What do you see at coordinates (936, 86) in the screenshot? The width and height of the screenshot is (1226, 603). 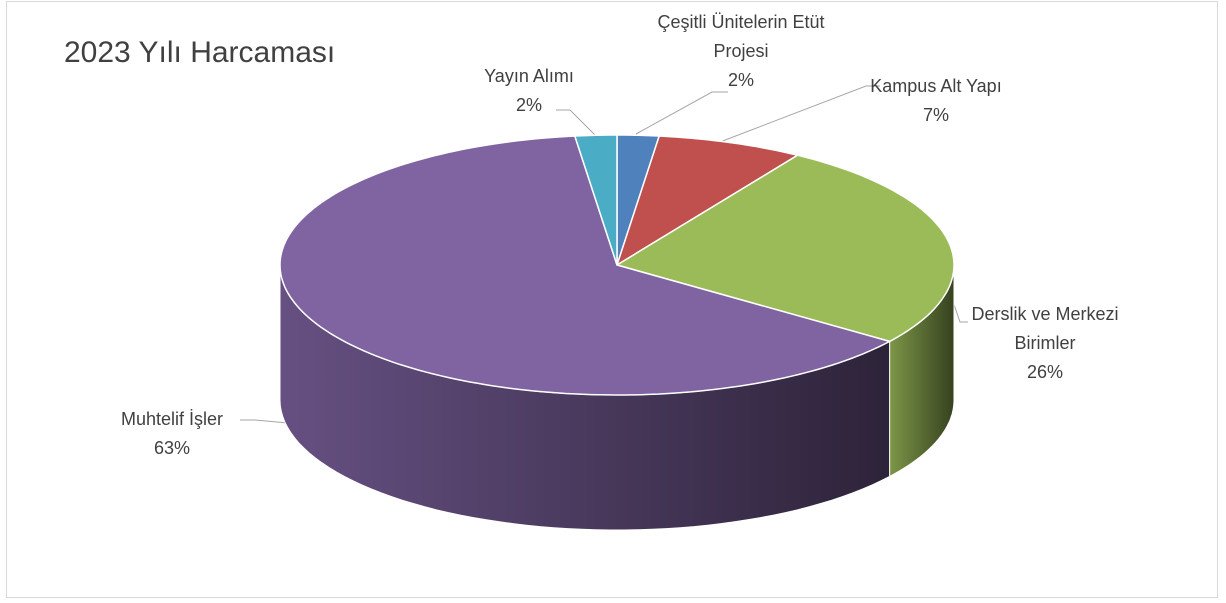 I see `category-label: Kampus Alt Yapı` at bounding box center [936, 86].